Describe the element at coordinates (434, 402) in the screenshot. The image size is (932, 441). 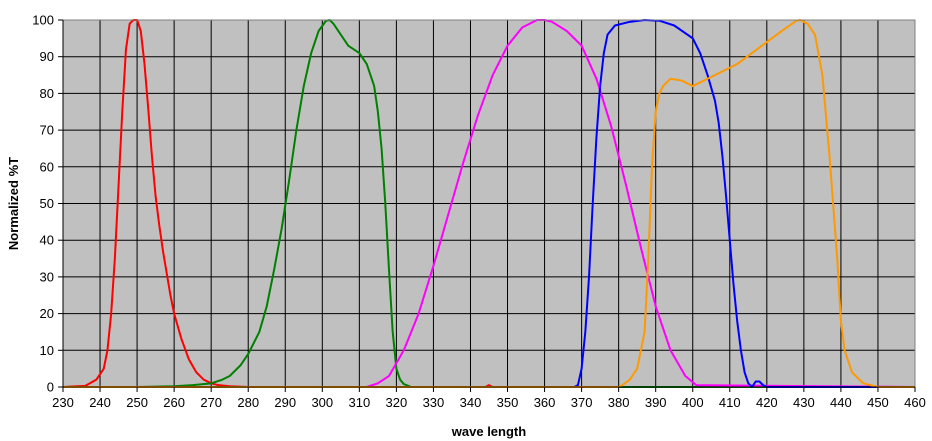
I see `x-tick-label: 330` at that location.